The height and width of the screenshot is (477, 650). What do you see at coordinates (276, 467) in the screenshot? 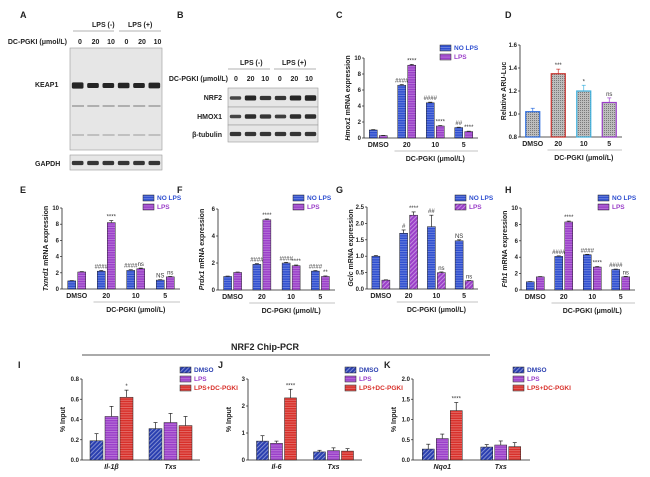
I see `x-tick-label: Il-6` at bounding box center [276, 467].